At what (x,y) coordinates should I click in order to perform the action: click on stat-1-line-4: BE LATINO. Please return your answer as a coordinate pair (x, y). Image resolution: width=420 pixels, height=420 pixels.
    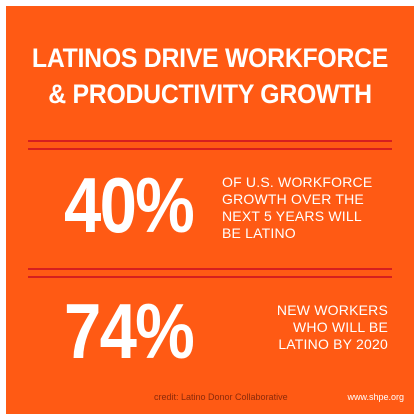
    Looking at the image, I should click on (259, 233).